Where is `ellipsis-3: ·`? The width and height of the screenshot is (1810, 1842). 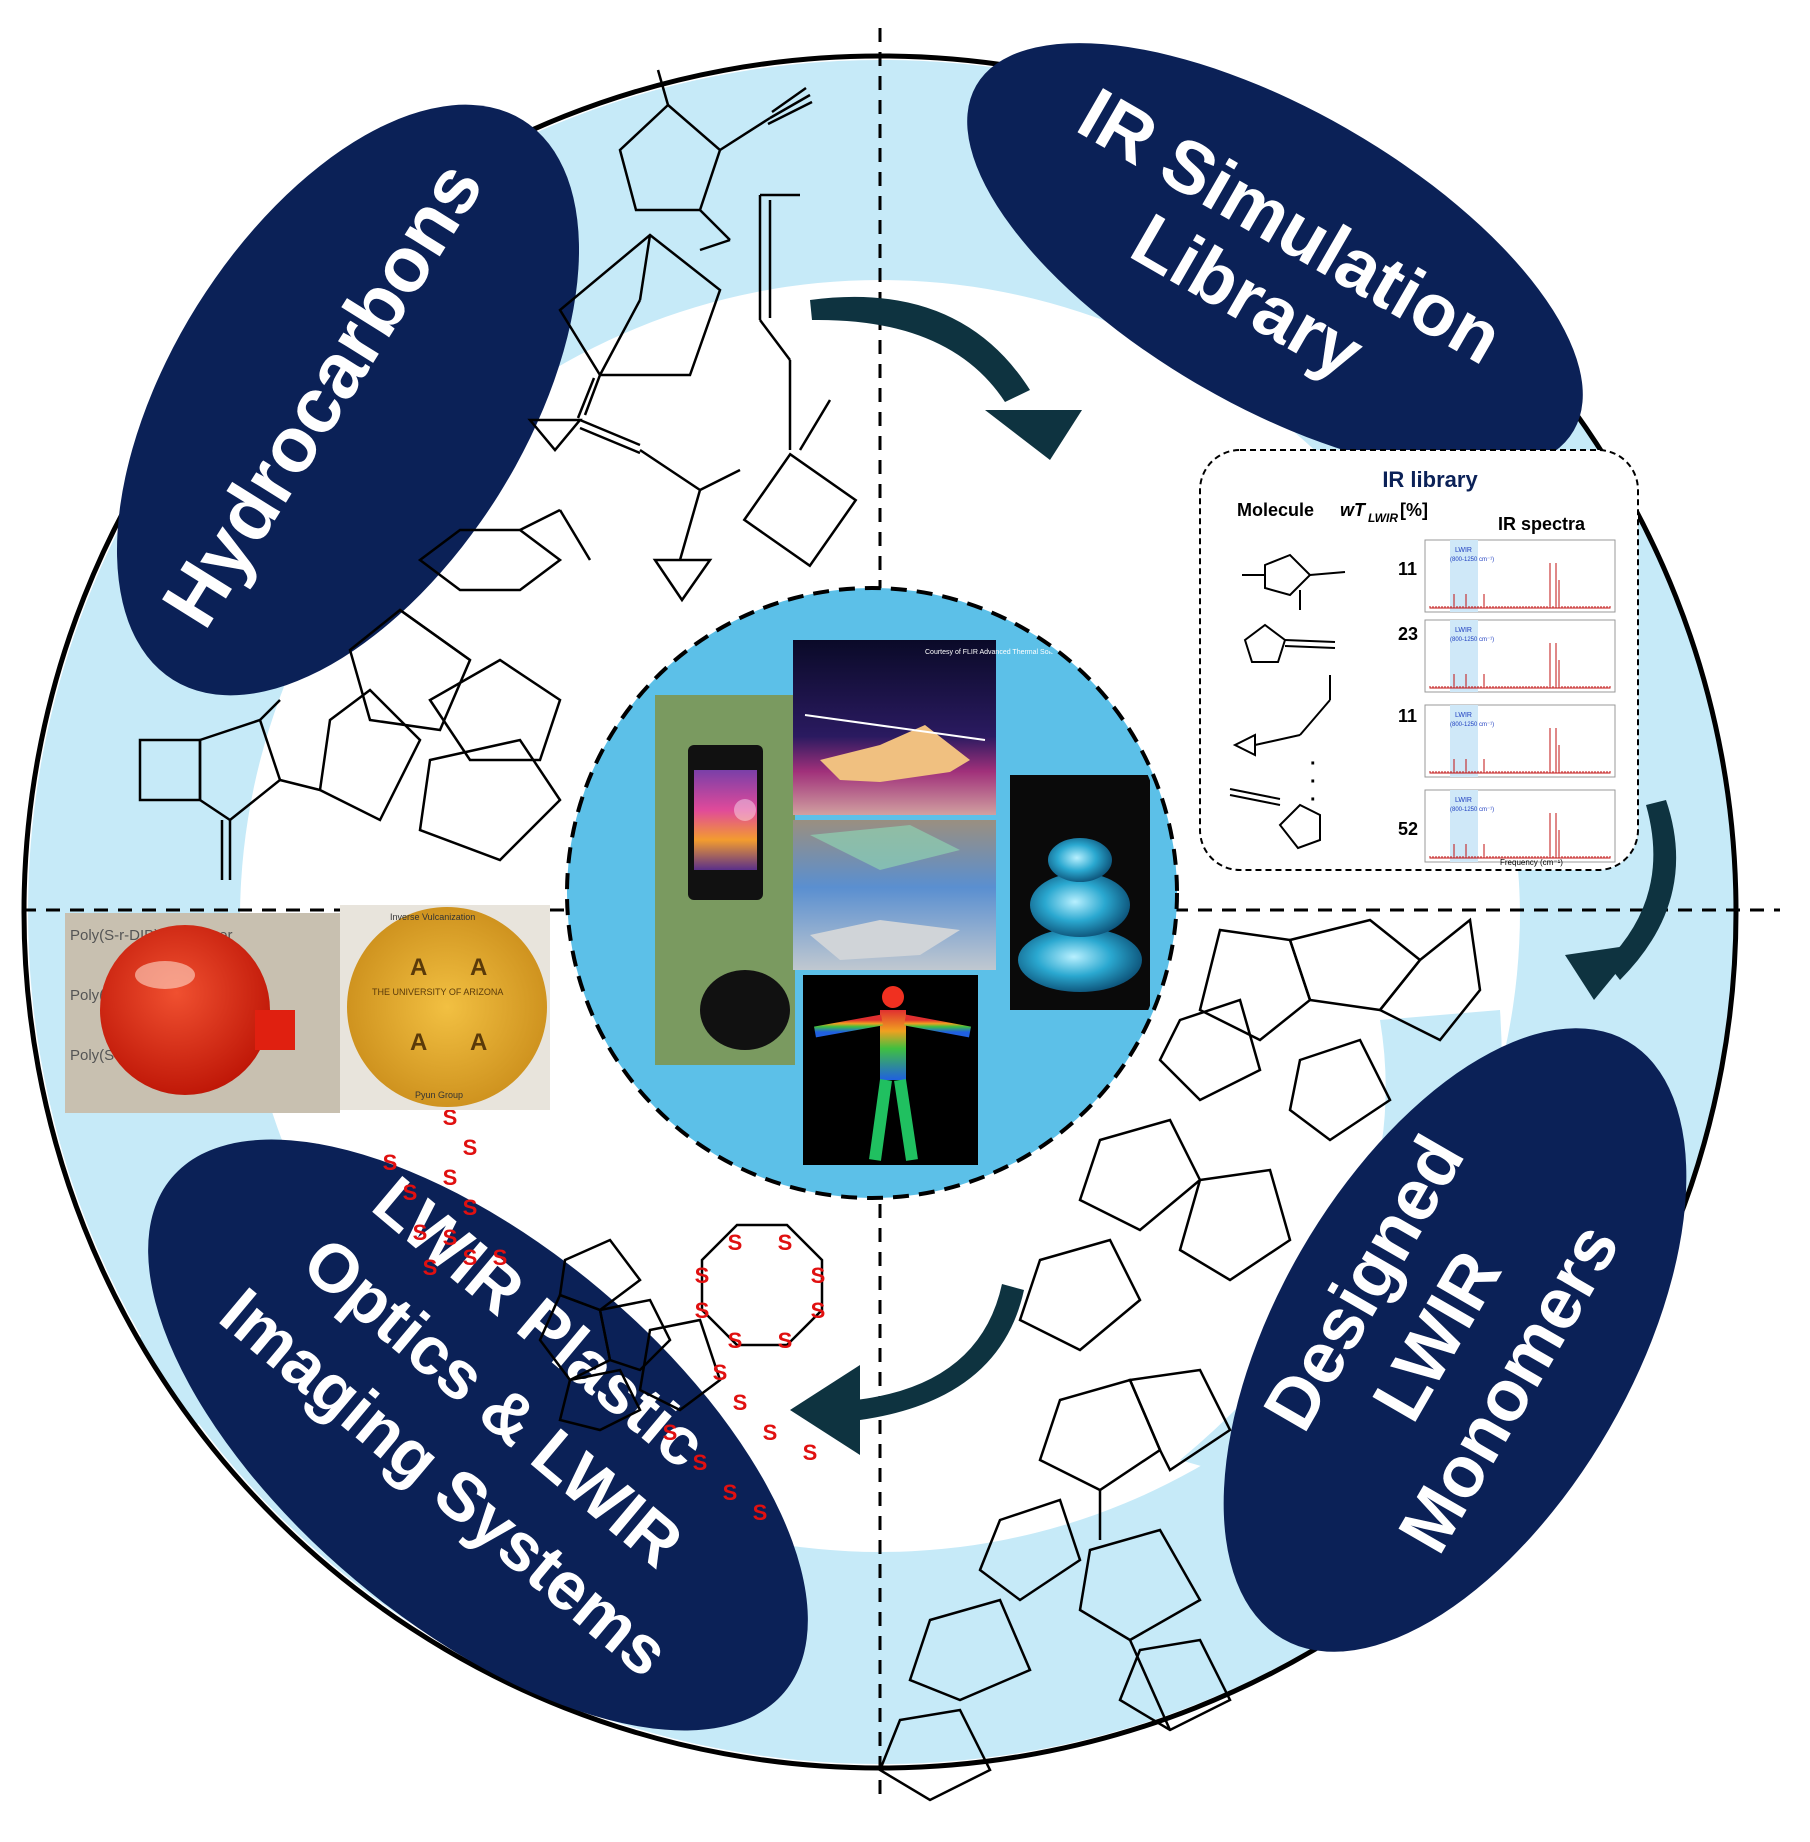 ellipsis-3: · is located at coordinates (1313, 800).